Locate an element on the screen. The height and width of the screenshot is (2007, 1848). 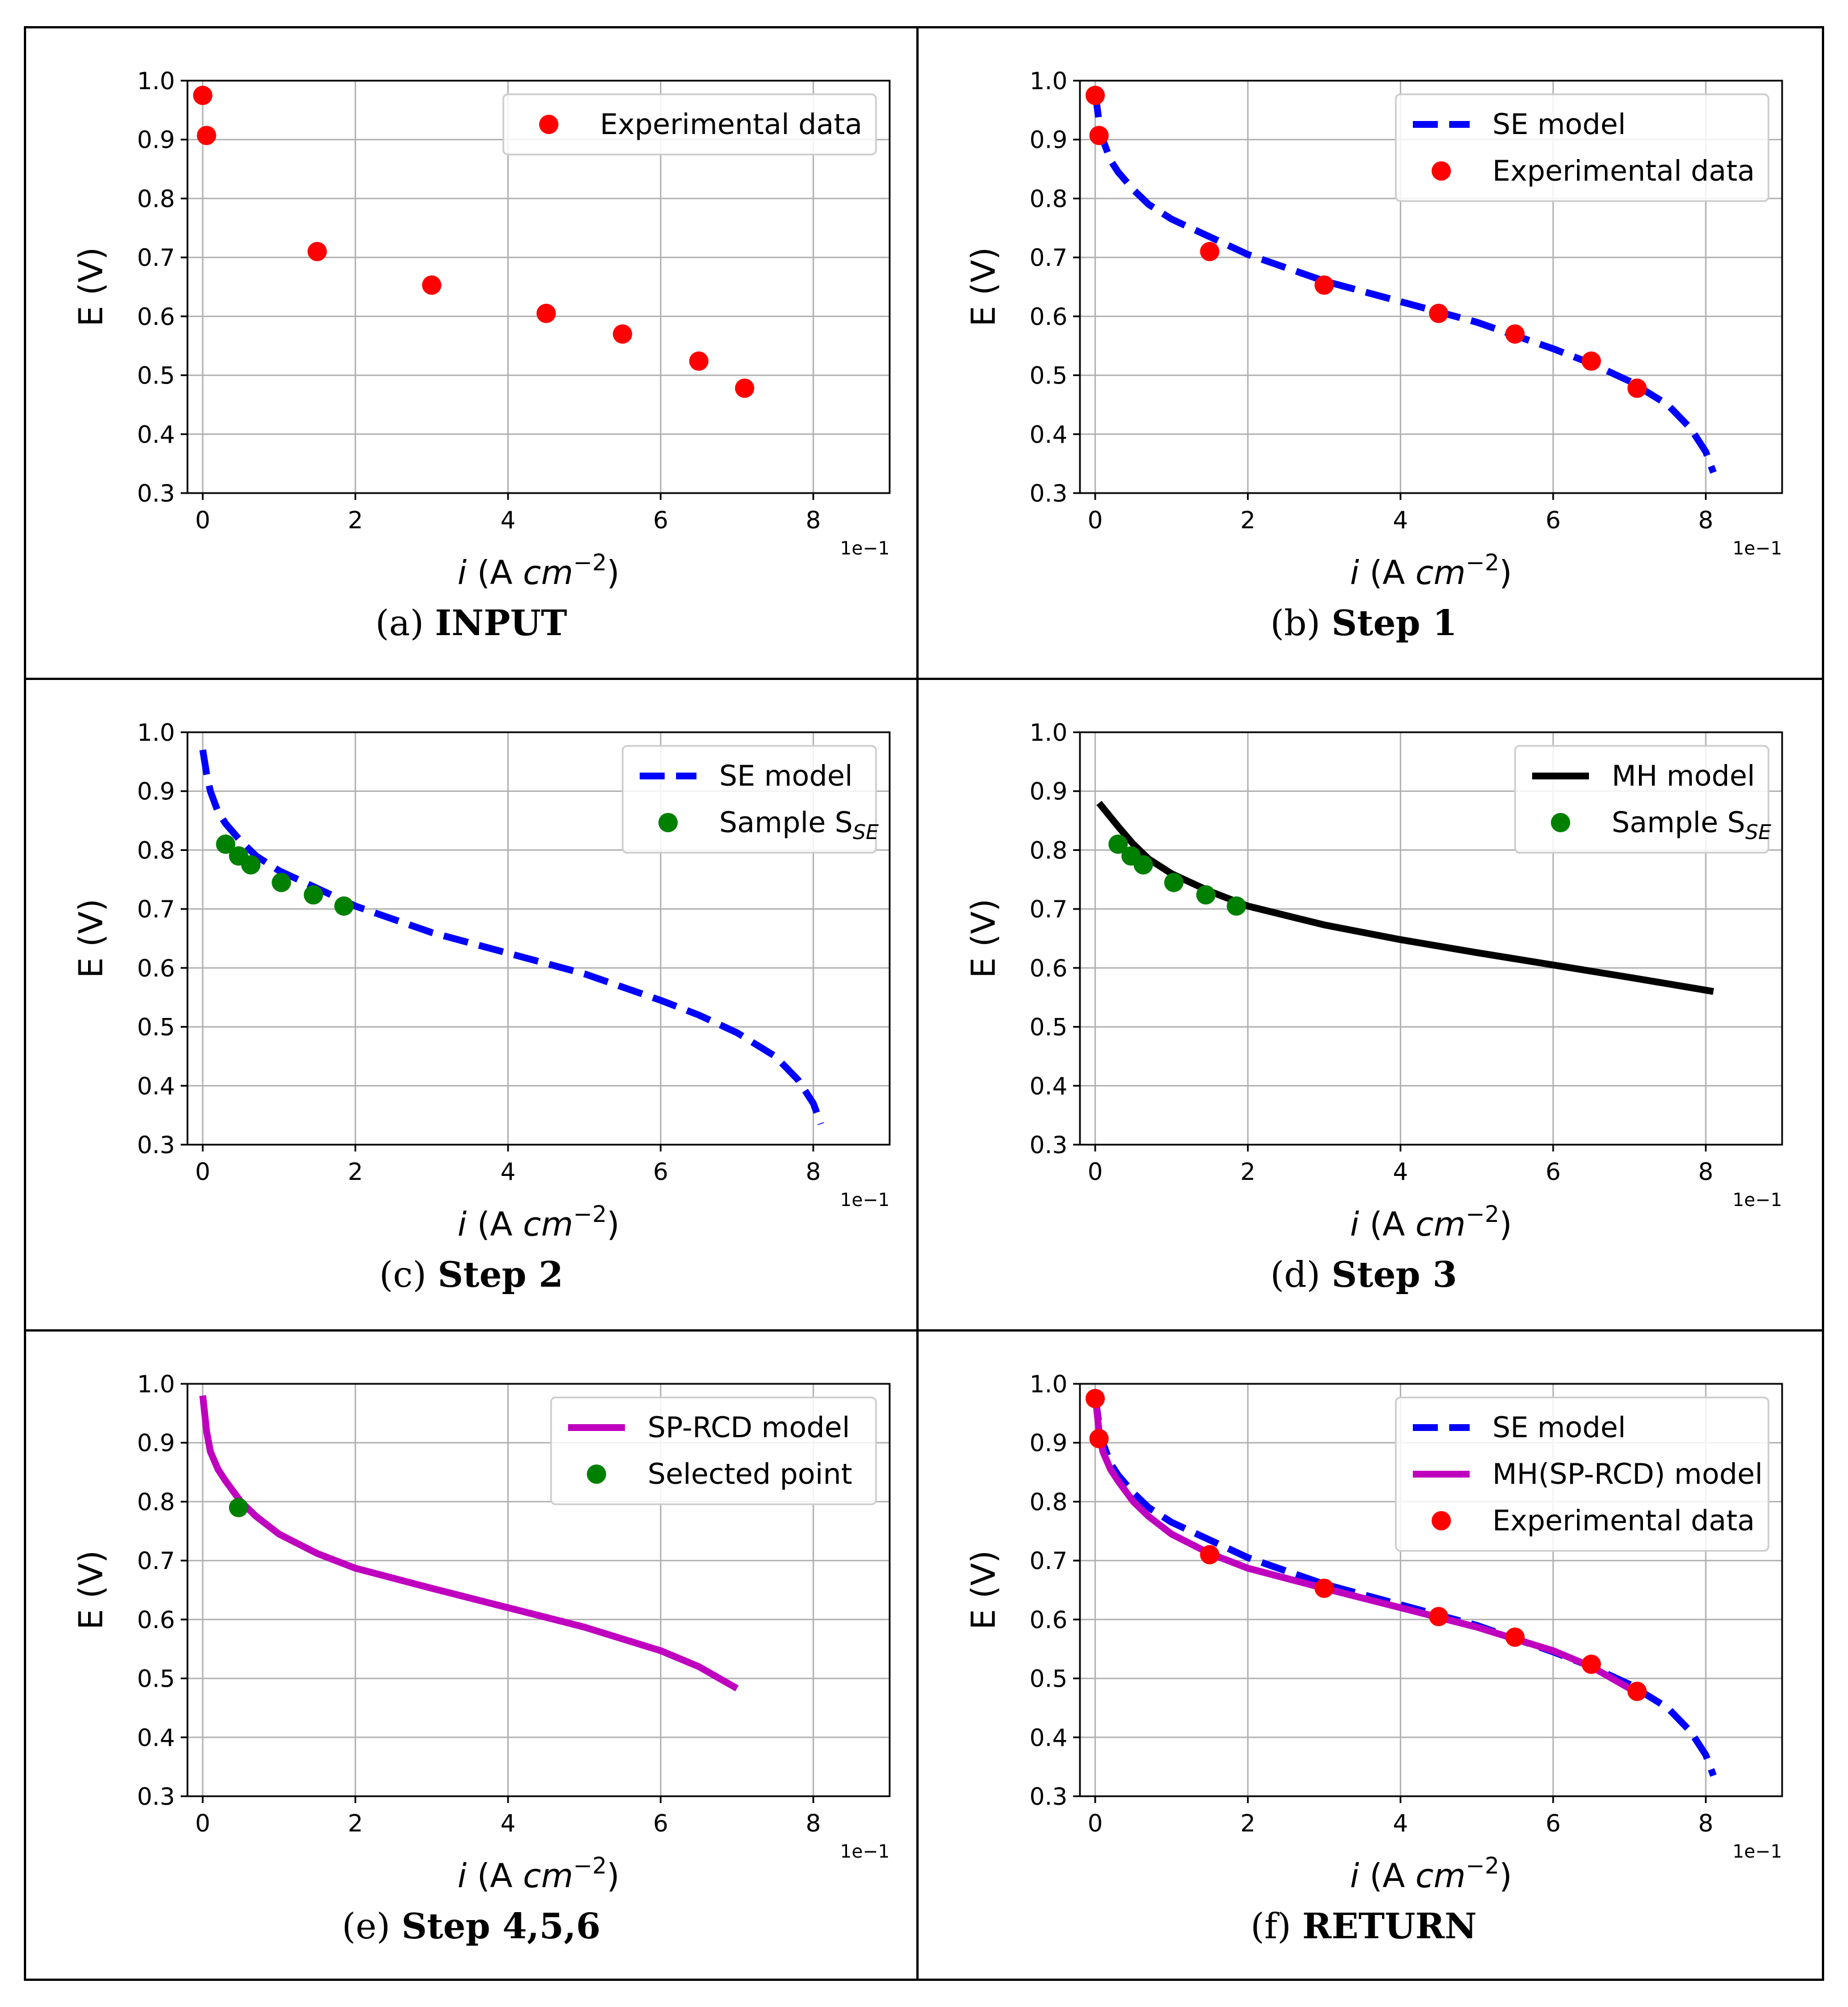
caption-label: (b) is located at coordinates (1295, 623).